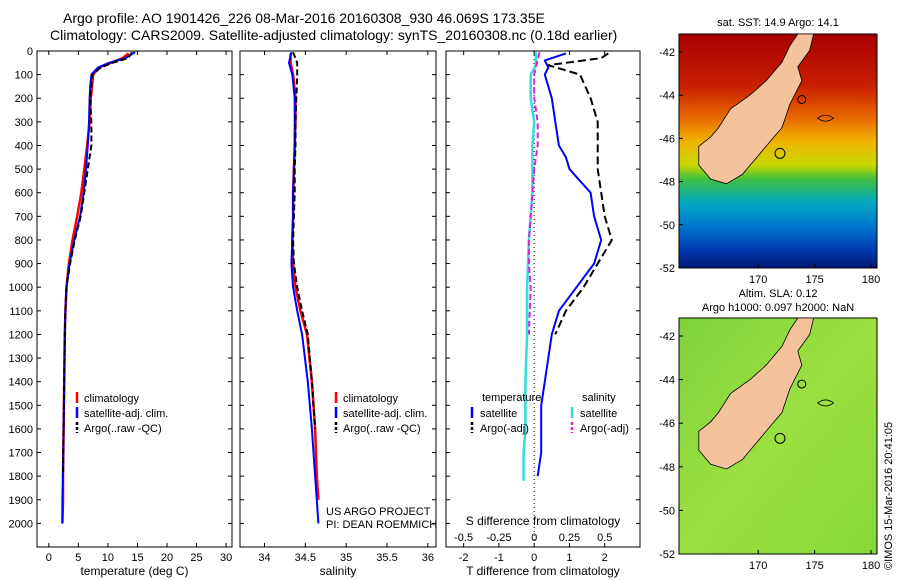 The height and width of the screenshot is (580, 900). What do you see at coordinates (463, 538) in the screenshot?
I see `x2-tick-label: -0.5` at bounding box center [463, 538].